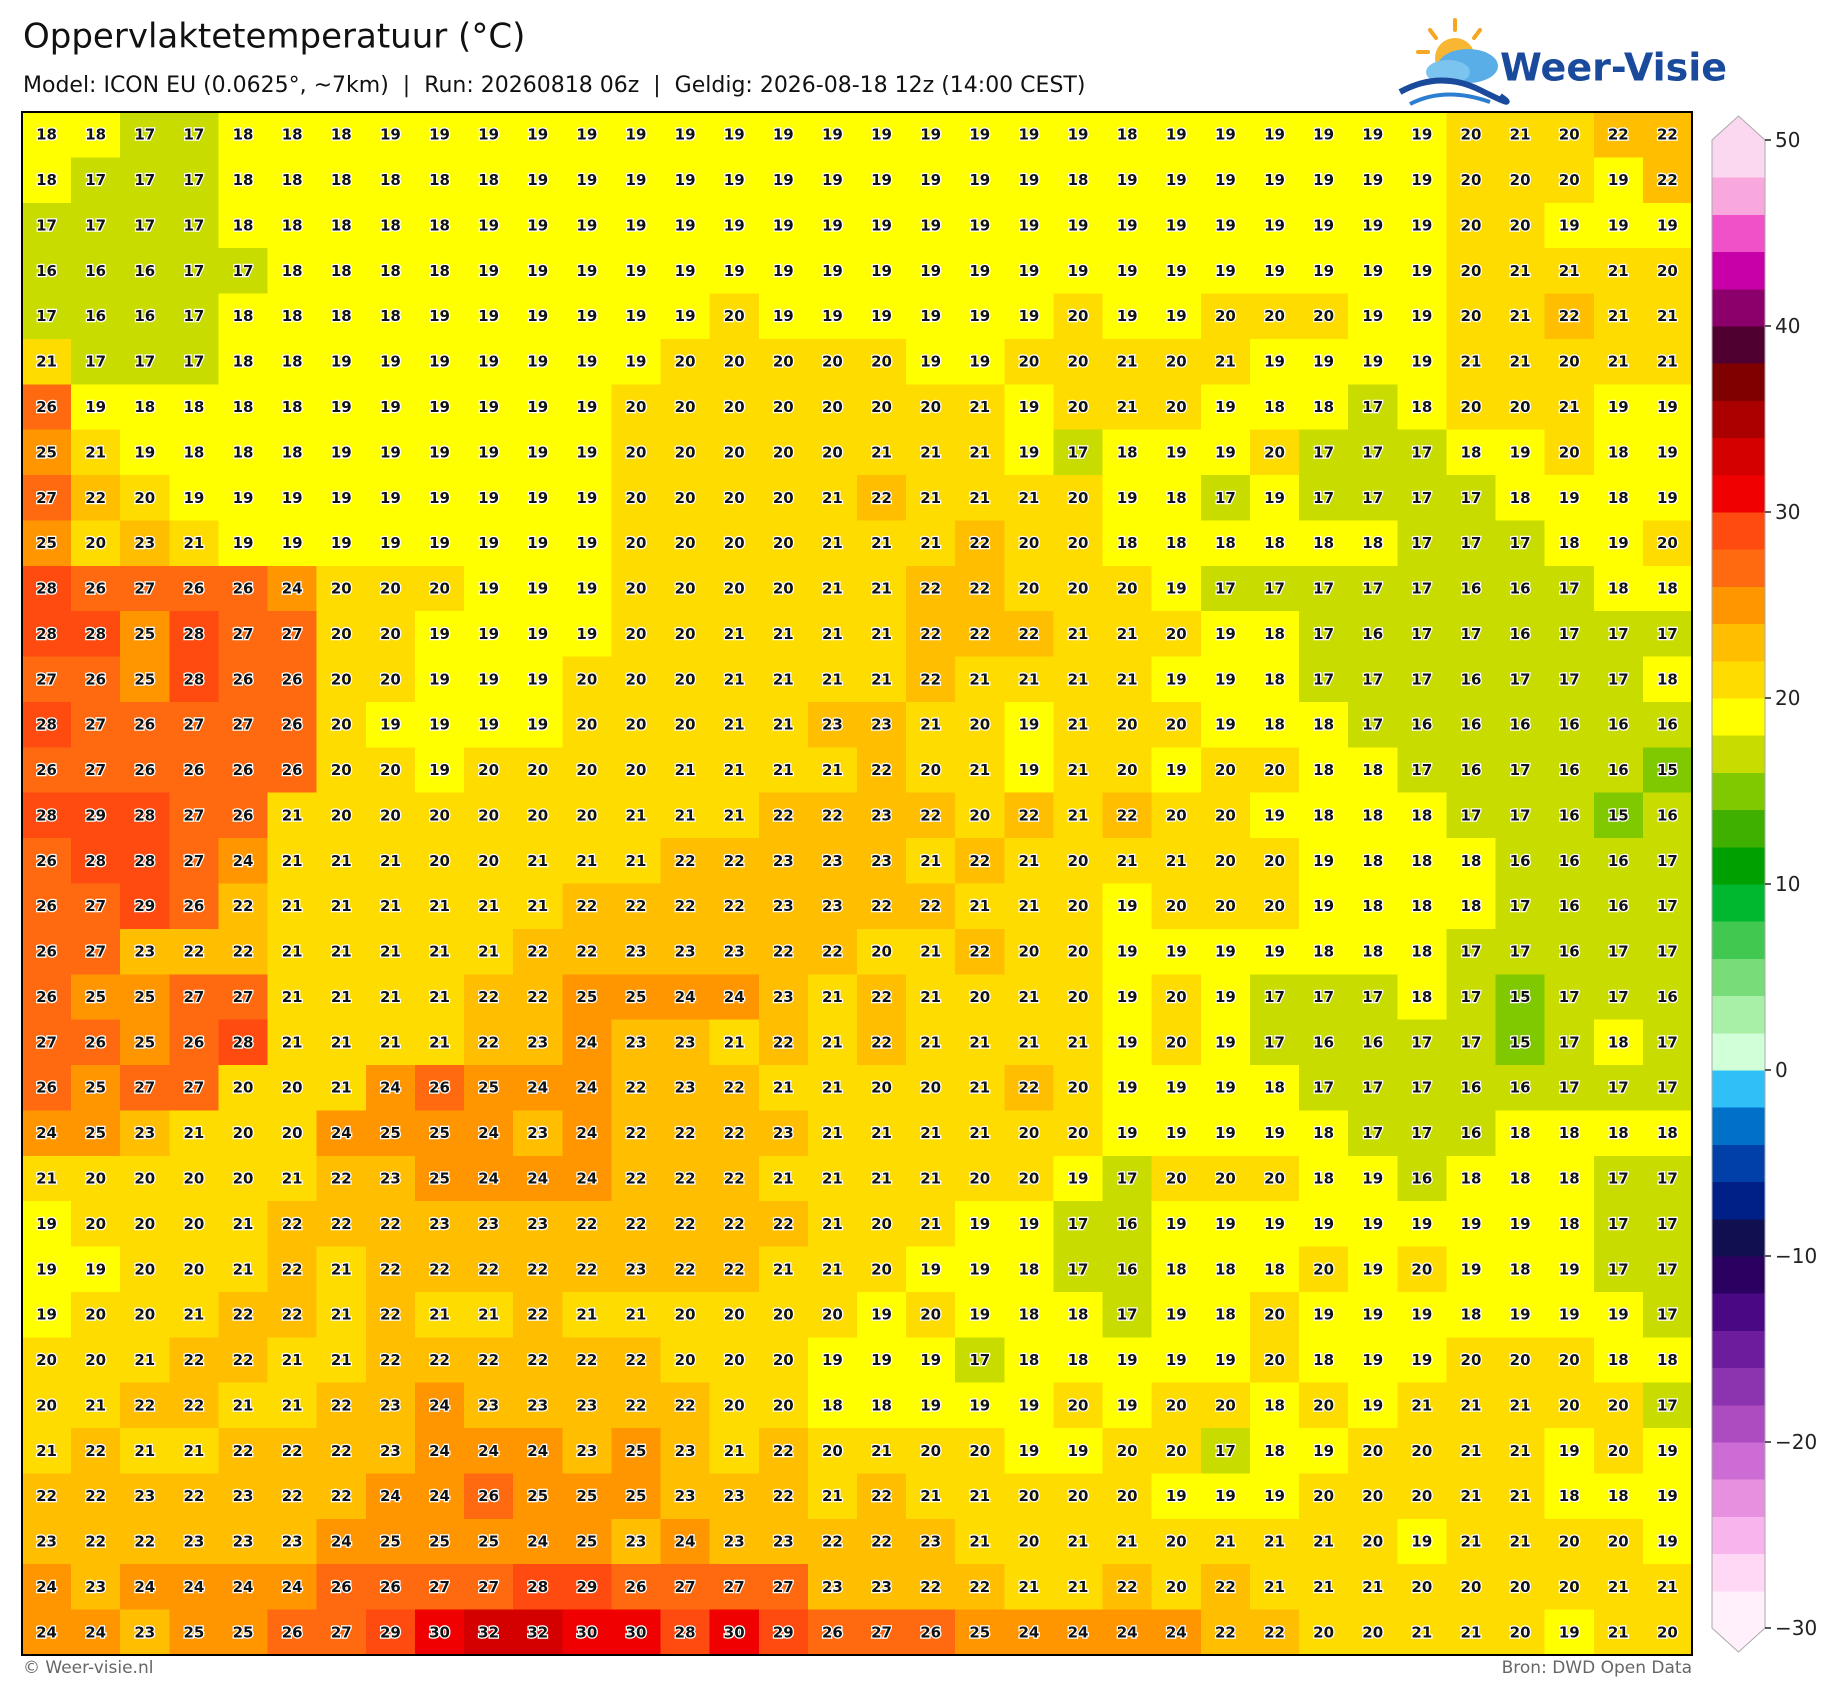  Describe the element at coordinates (1738, 1014) in the screenshot. I see `colorbar-band` at that location.